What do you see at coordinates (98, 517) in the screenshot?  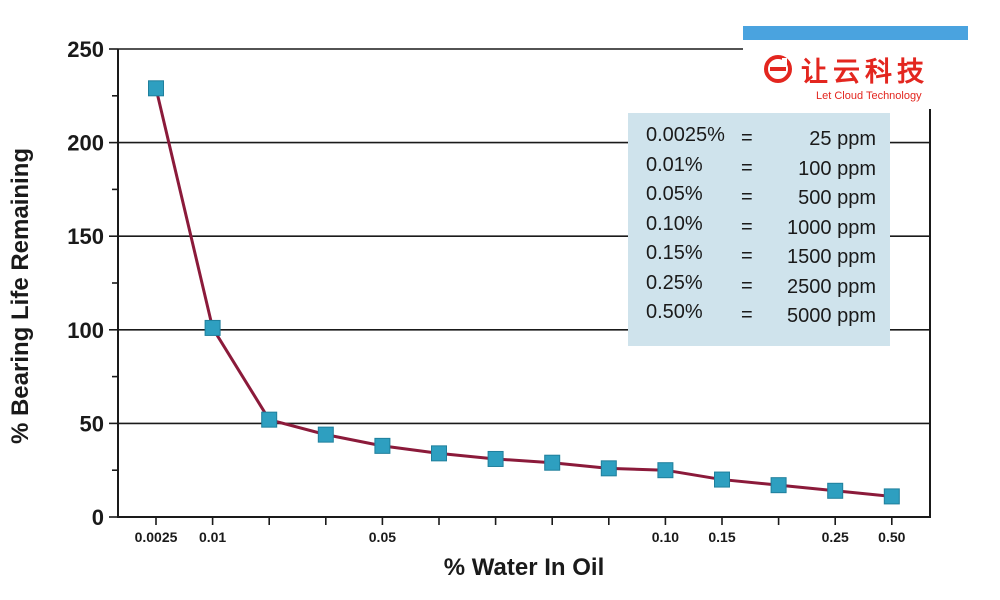 I see `y-tick-label-0: 0` at bounding box center [98, 517].